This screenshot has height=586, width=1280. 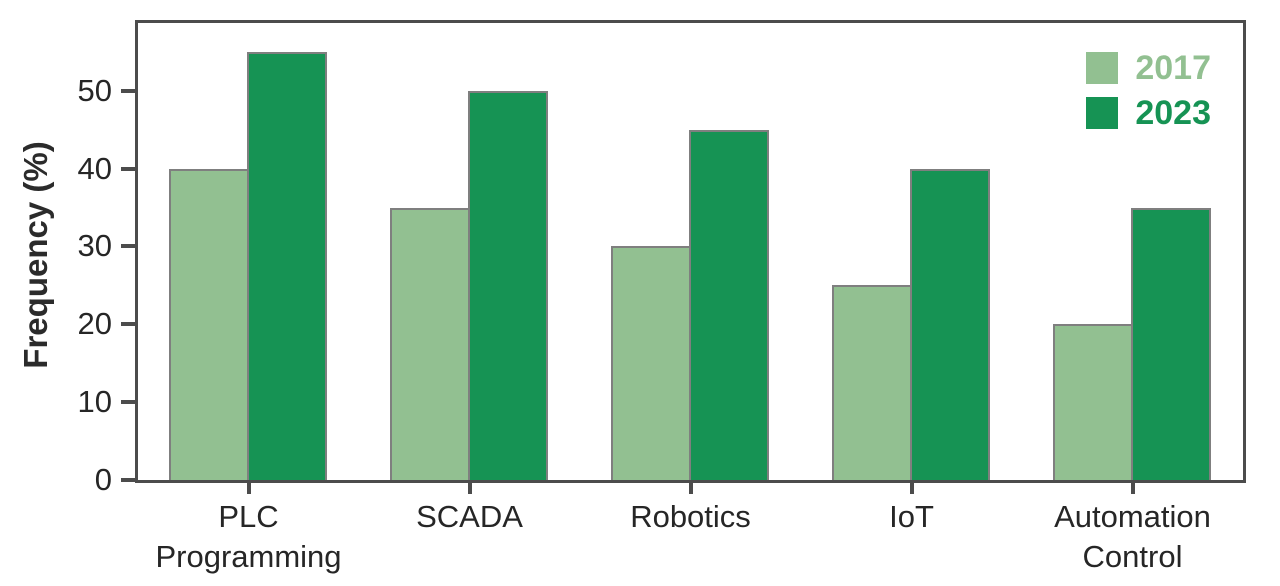 What do you see at coordinates (911, 516) in the screenshot?
I see `x-category-label: IoT` at bounding box center [911, 516].